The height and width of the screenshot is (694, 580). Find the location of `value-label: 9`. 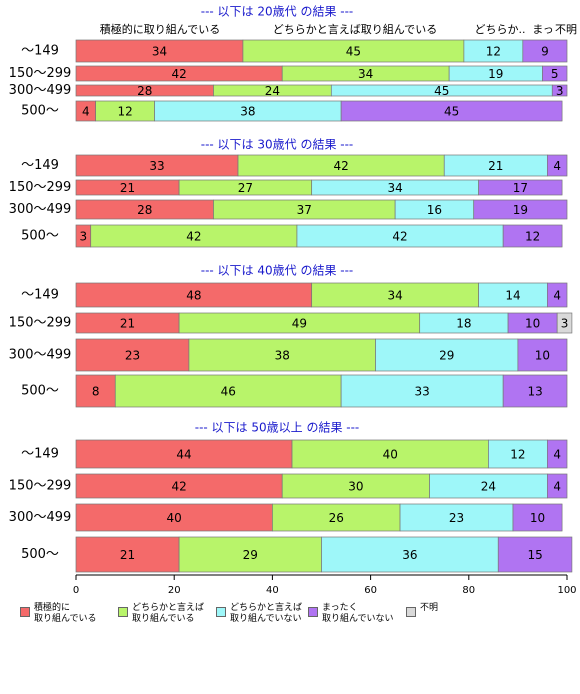

value-label: 9 is located at coordinates (545, 52).